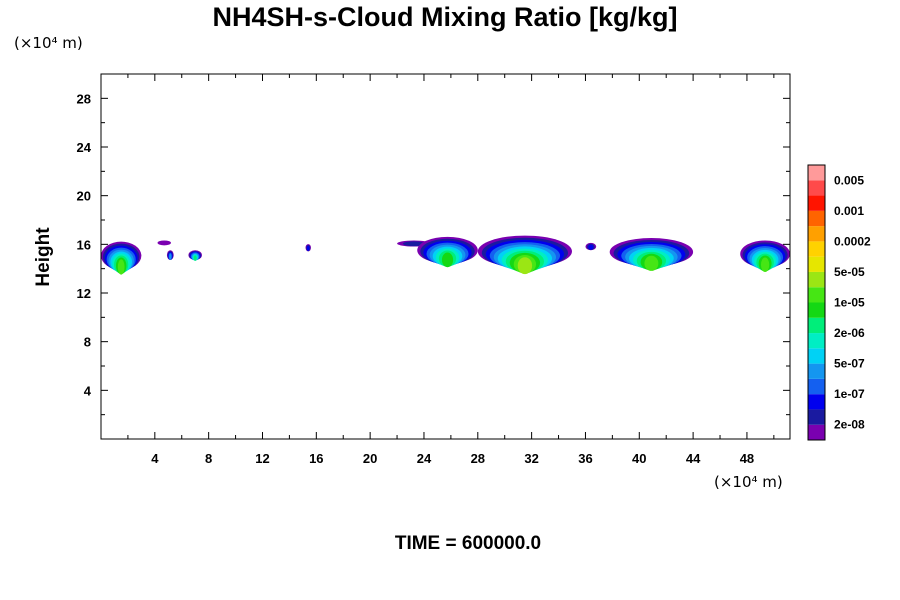 The width and height of the screenshot is (900, 600). I want to click on colorbar-label: 5e-05, so click(849, 272).